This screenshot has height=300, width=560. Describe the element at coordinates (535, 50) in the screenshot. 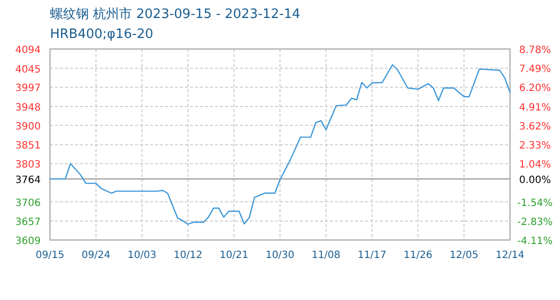

I see `y2-tick-label: 8.78%` at that location.